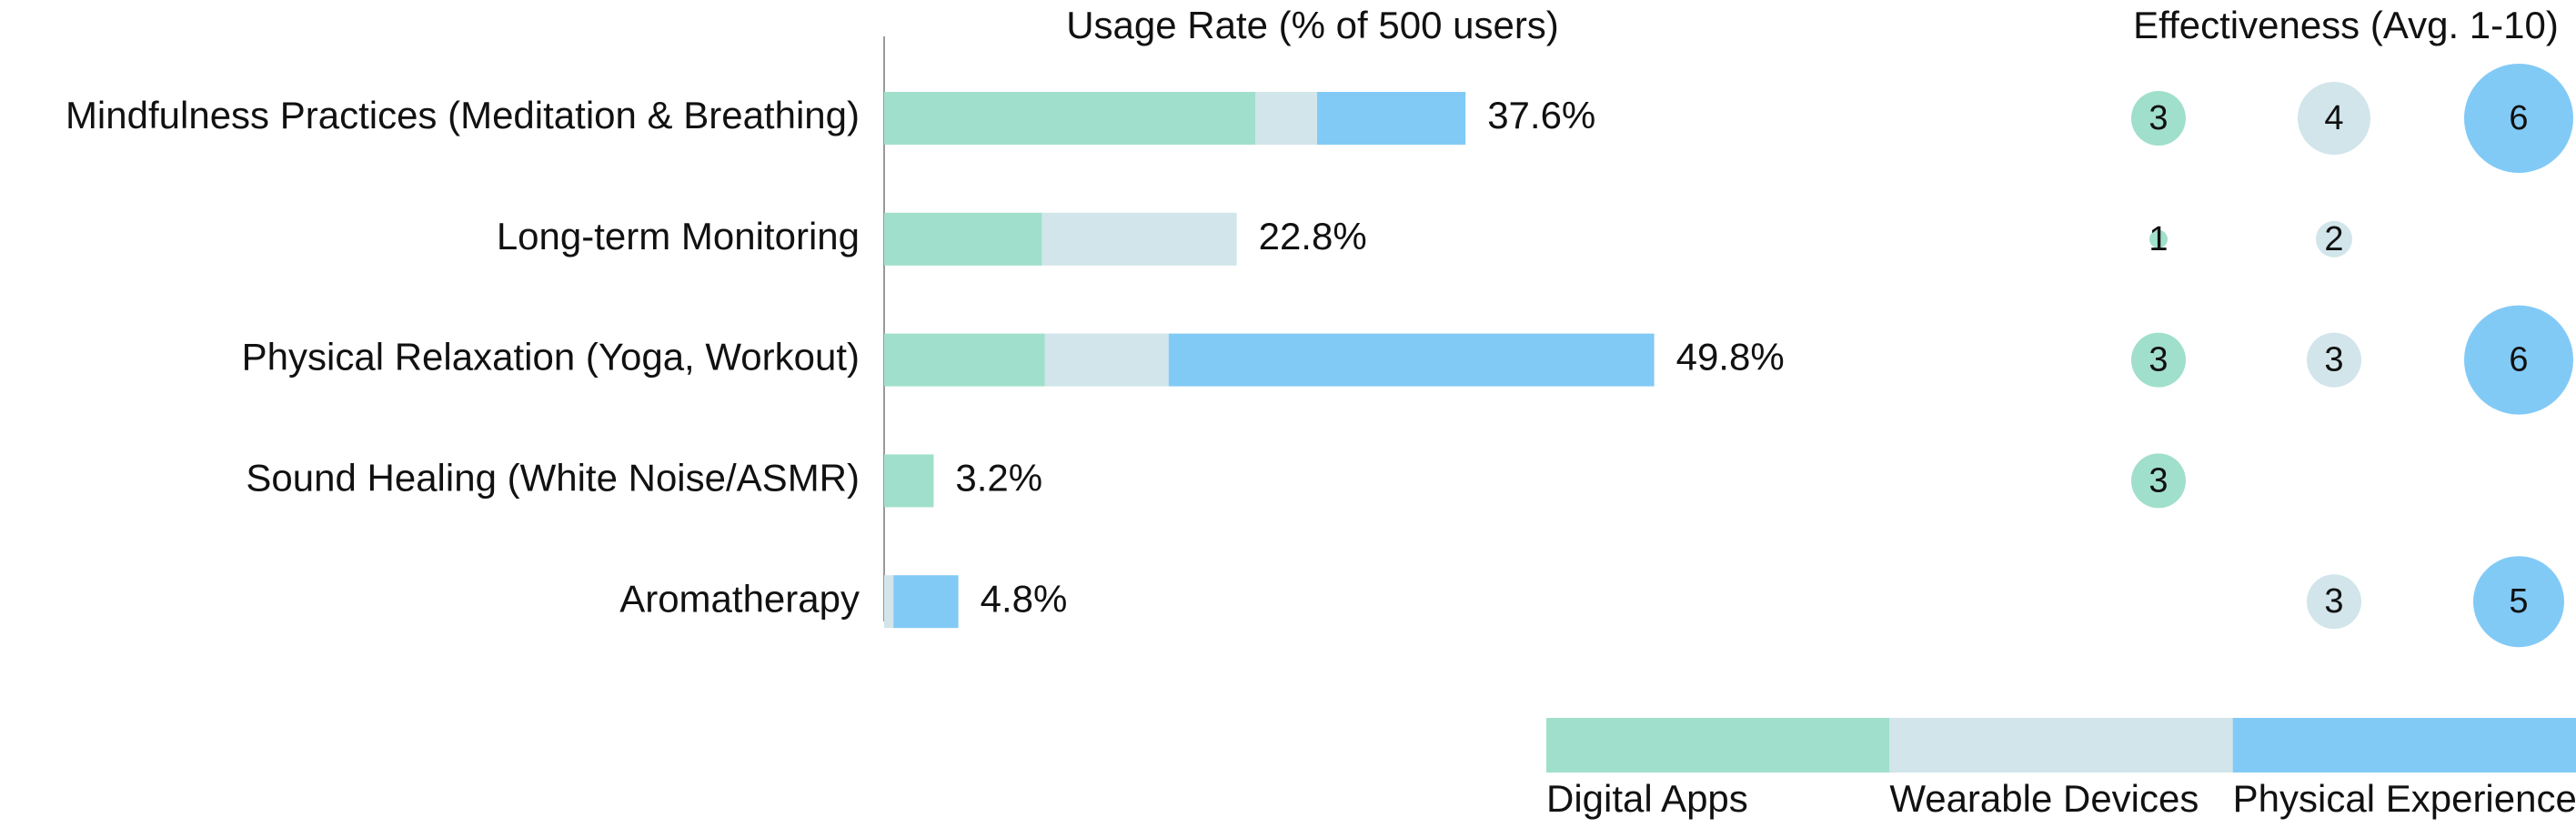  What do you see at coordinates (2404, 798) in the screenshot?
I see `legend-label: Physical Experience` at bounding box center [2404, 798].